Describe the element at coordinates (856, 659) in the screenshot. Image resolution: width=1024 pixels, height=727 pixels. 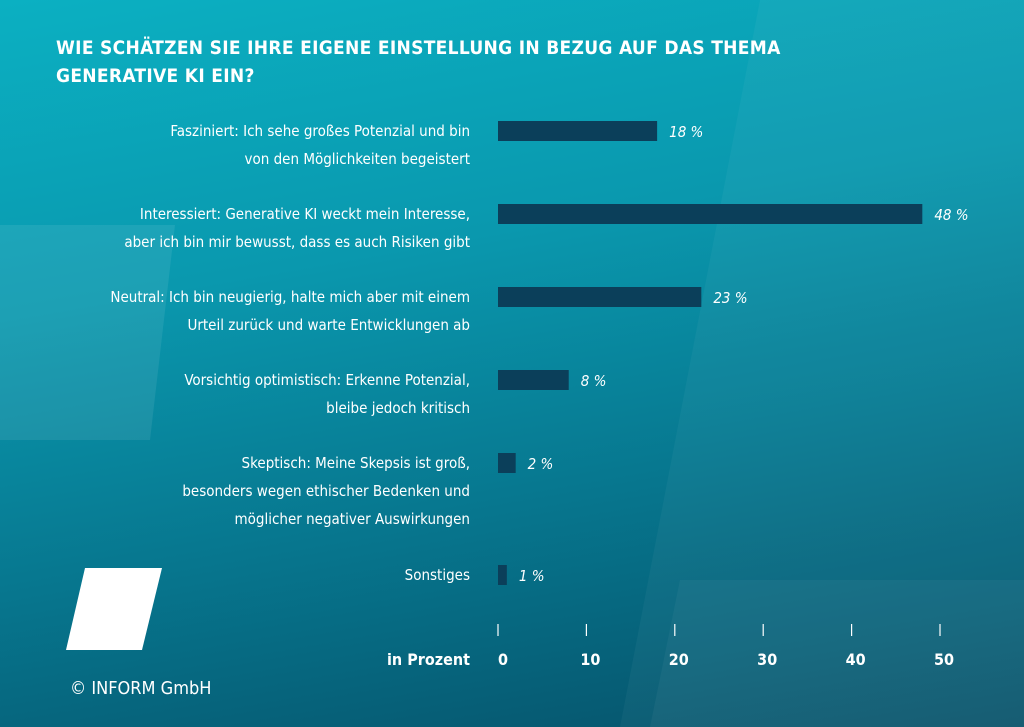
I see `x-tick-label: 40` at that location.